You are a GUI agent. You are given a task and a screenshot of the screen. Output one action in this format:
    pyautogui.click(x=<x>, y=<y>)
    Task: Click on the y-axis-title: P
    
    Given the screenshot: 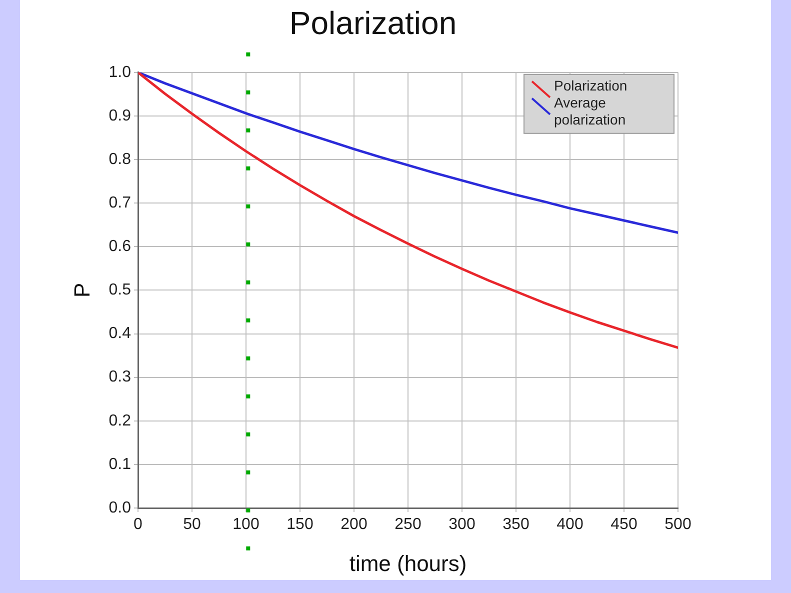 What is the action you would take?
    pyautogui.click(x=81, y=290)
    